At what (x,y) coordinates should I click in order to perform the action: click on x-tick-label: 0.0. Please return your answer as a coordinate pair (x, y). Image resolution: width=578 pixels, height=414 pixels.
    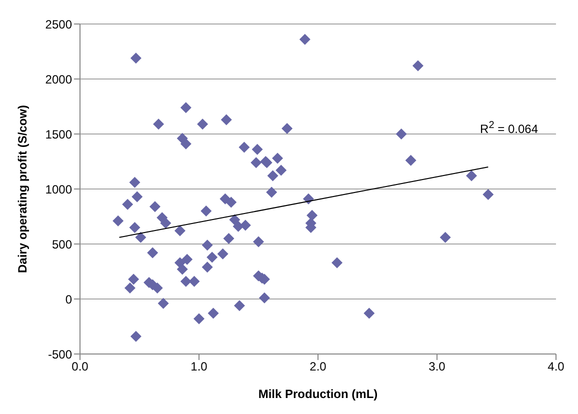
    Looking at the image, I should click on (80, 367).